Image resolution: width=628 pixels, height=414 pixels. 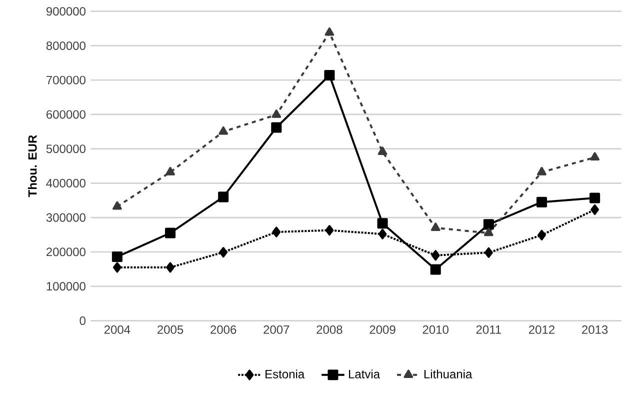 I want to click on y-tick-label: 800000, so click(x=66, y=45).